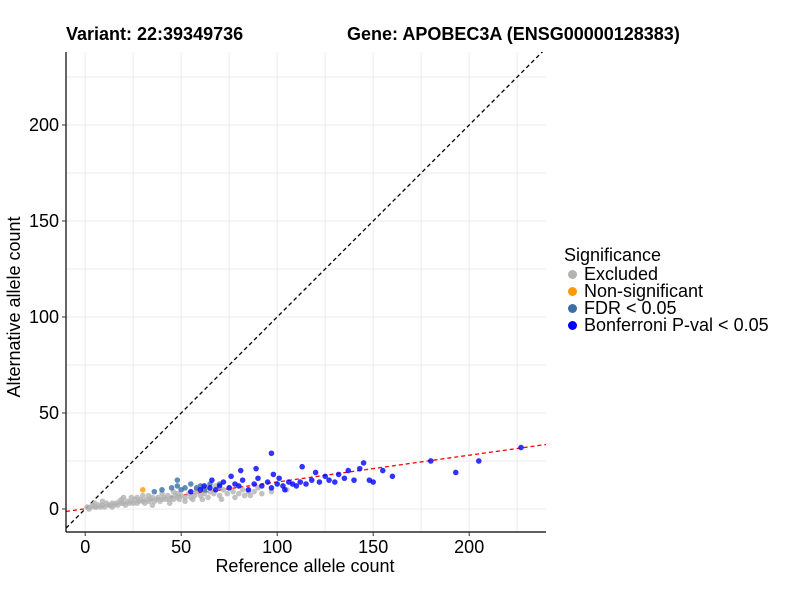  Describe the element at coordinates (613, 255) in the screenshot. I see `legend-title: Significance` at that location.